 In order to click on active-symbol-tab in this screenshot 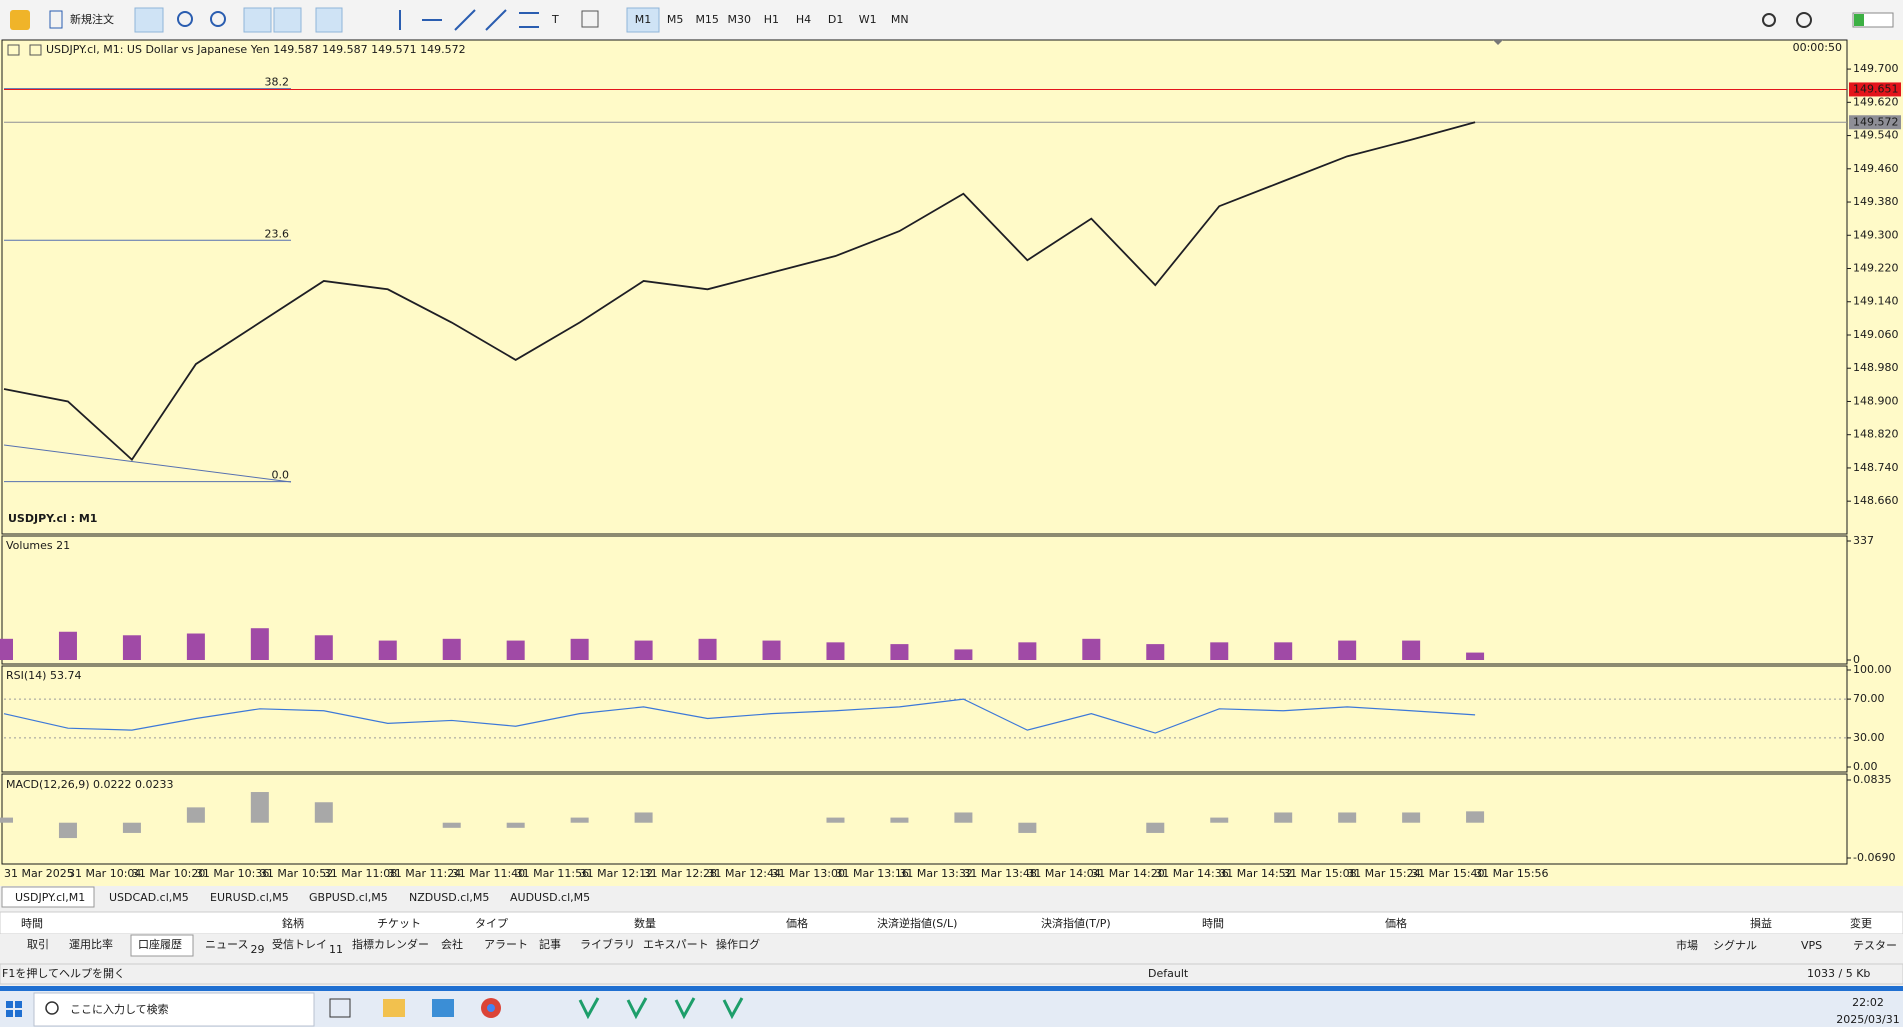, I will do `click(48, 897)`.